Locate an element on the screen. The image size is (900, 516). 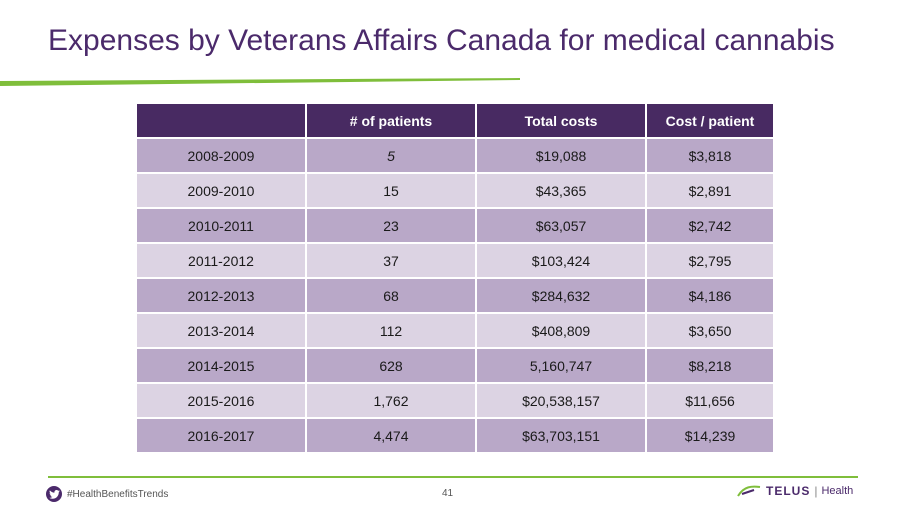
cost-per-patient-cell: $2,795 is located at coordinates (710, 260).